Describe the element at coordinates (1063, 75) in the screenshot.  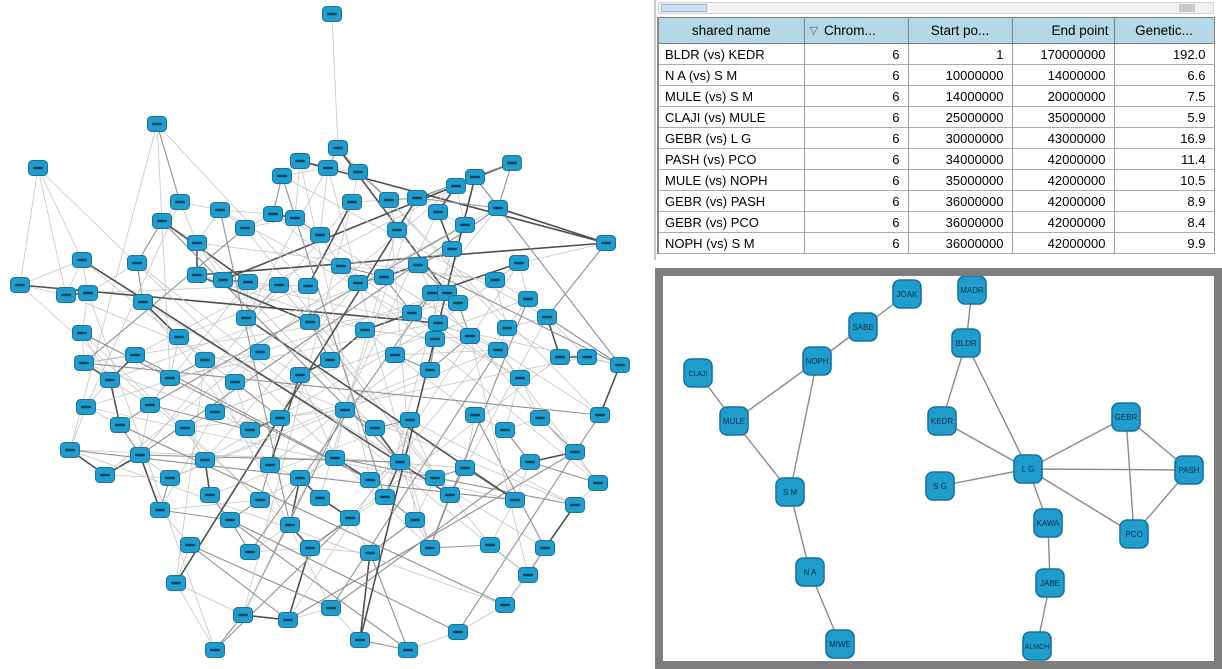
I see `table-cell: 14000000` at that location.